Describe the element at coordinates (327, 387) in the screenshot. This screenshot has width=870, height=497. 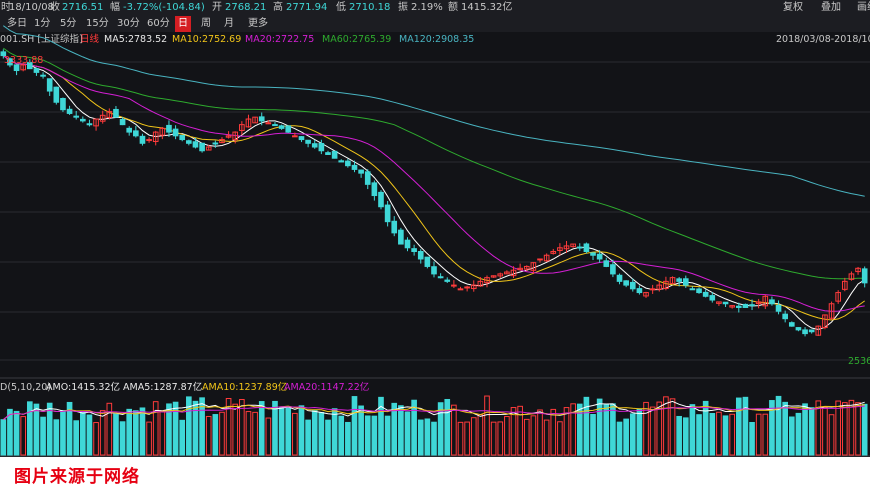
I see `ama20-legend: AMA20:1147.22亿` at that location.